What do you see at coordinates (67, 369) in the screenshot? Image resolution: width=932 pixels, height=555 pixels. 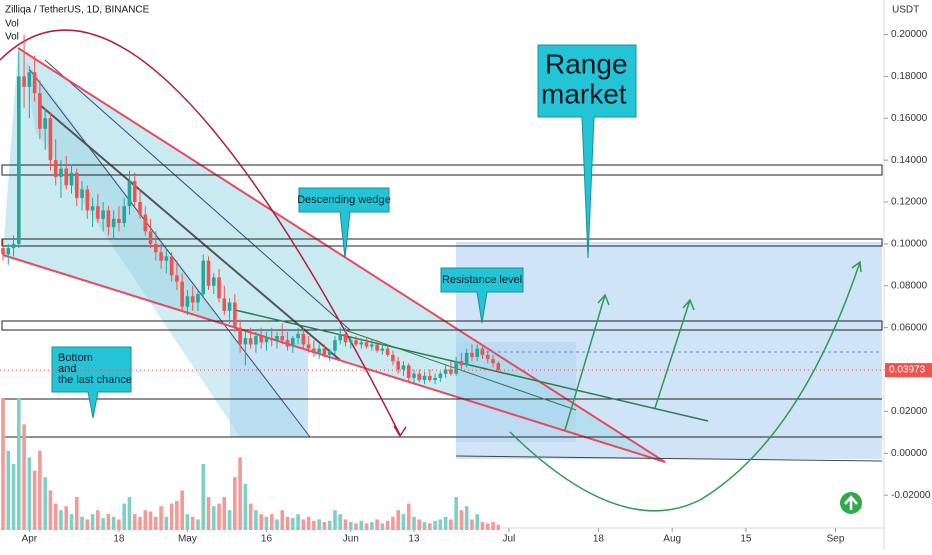 I see `callout-text: and` at bounding box center [67, 369].